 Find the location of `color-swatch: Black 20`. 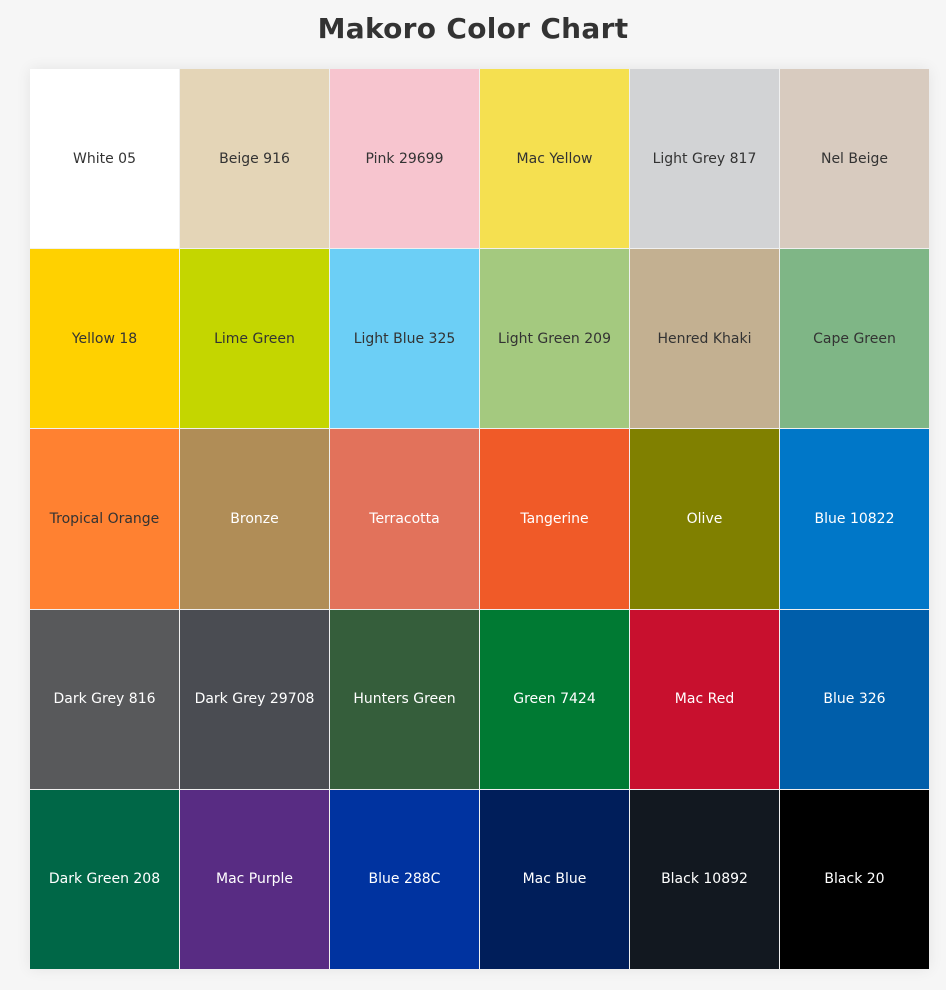

color-swatch: Black 20 is located at coordinates (854, 879).